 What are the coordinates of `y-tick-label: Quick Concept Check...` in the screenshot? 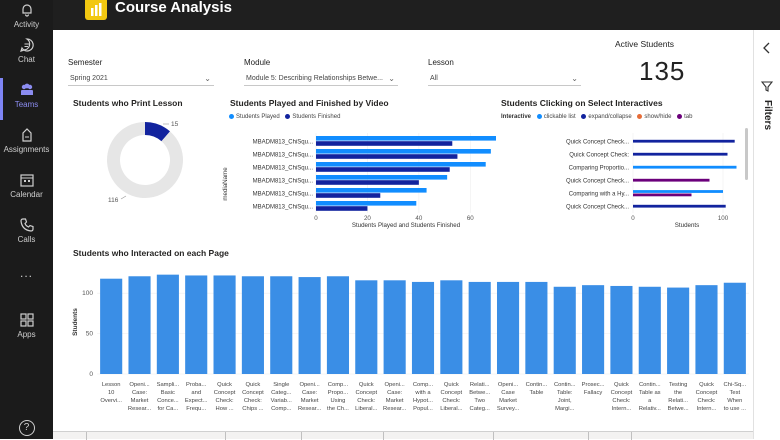 It's located at (597, 143).